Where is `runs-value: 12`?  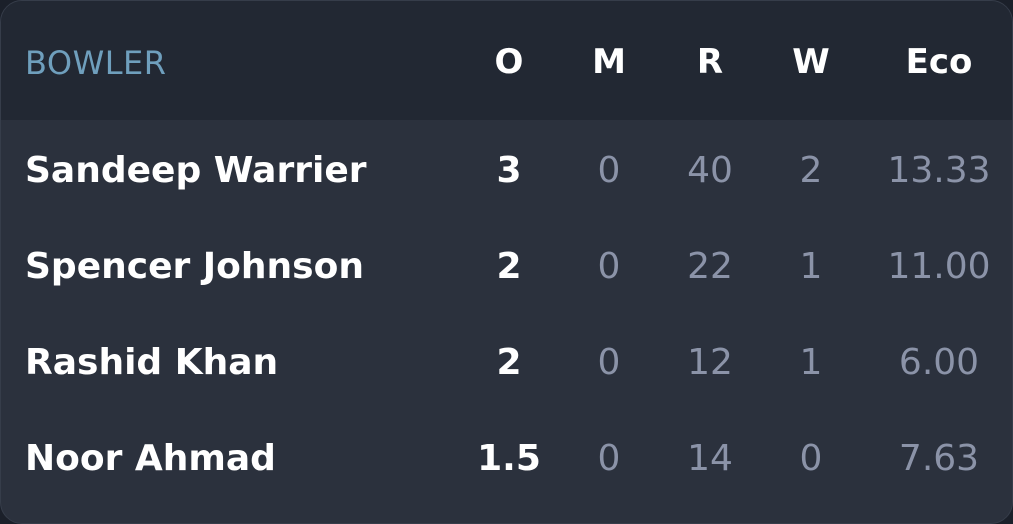 runs-value: 12 is located at coordinates (710, 362).